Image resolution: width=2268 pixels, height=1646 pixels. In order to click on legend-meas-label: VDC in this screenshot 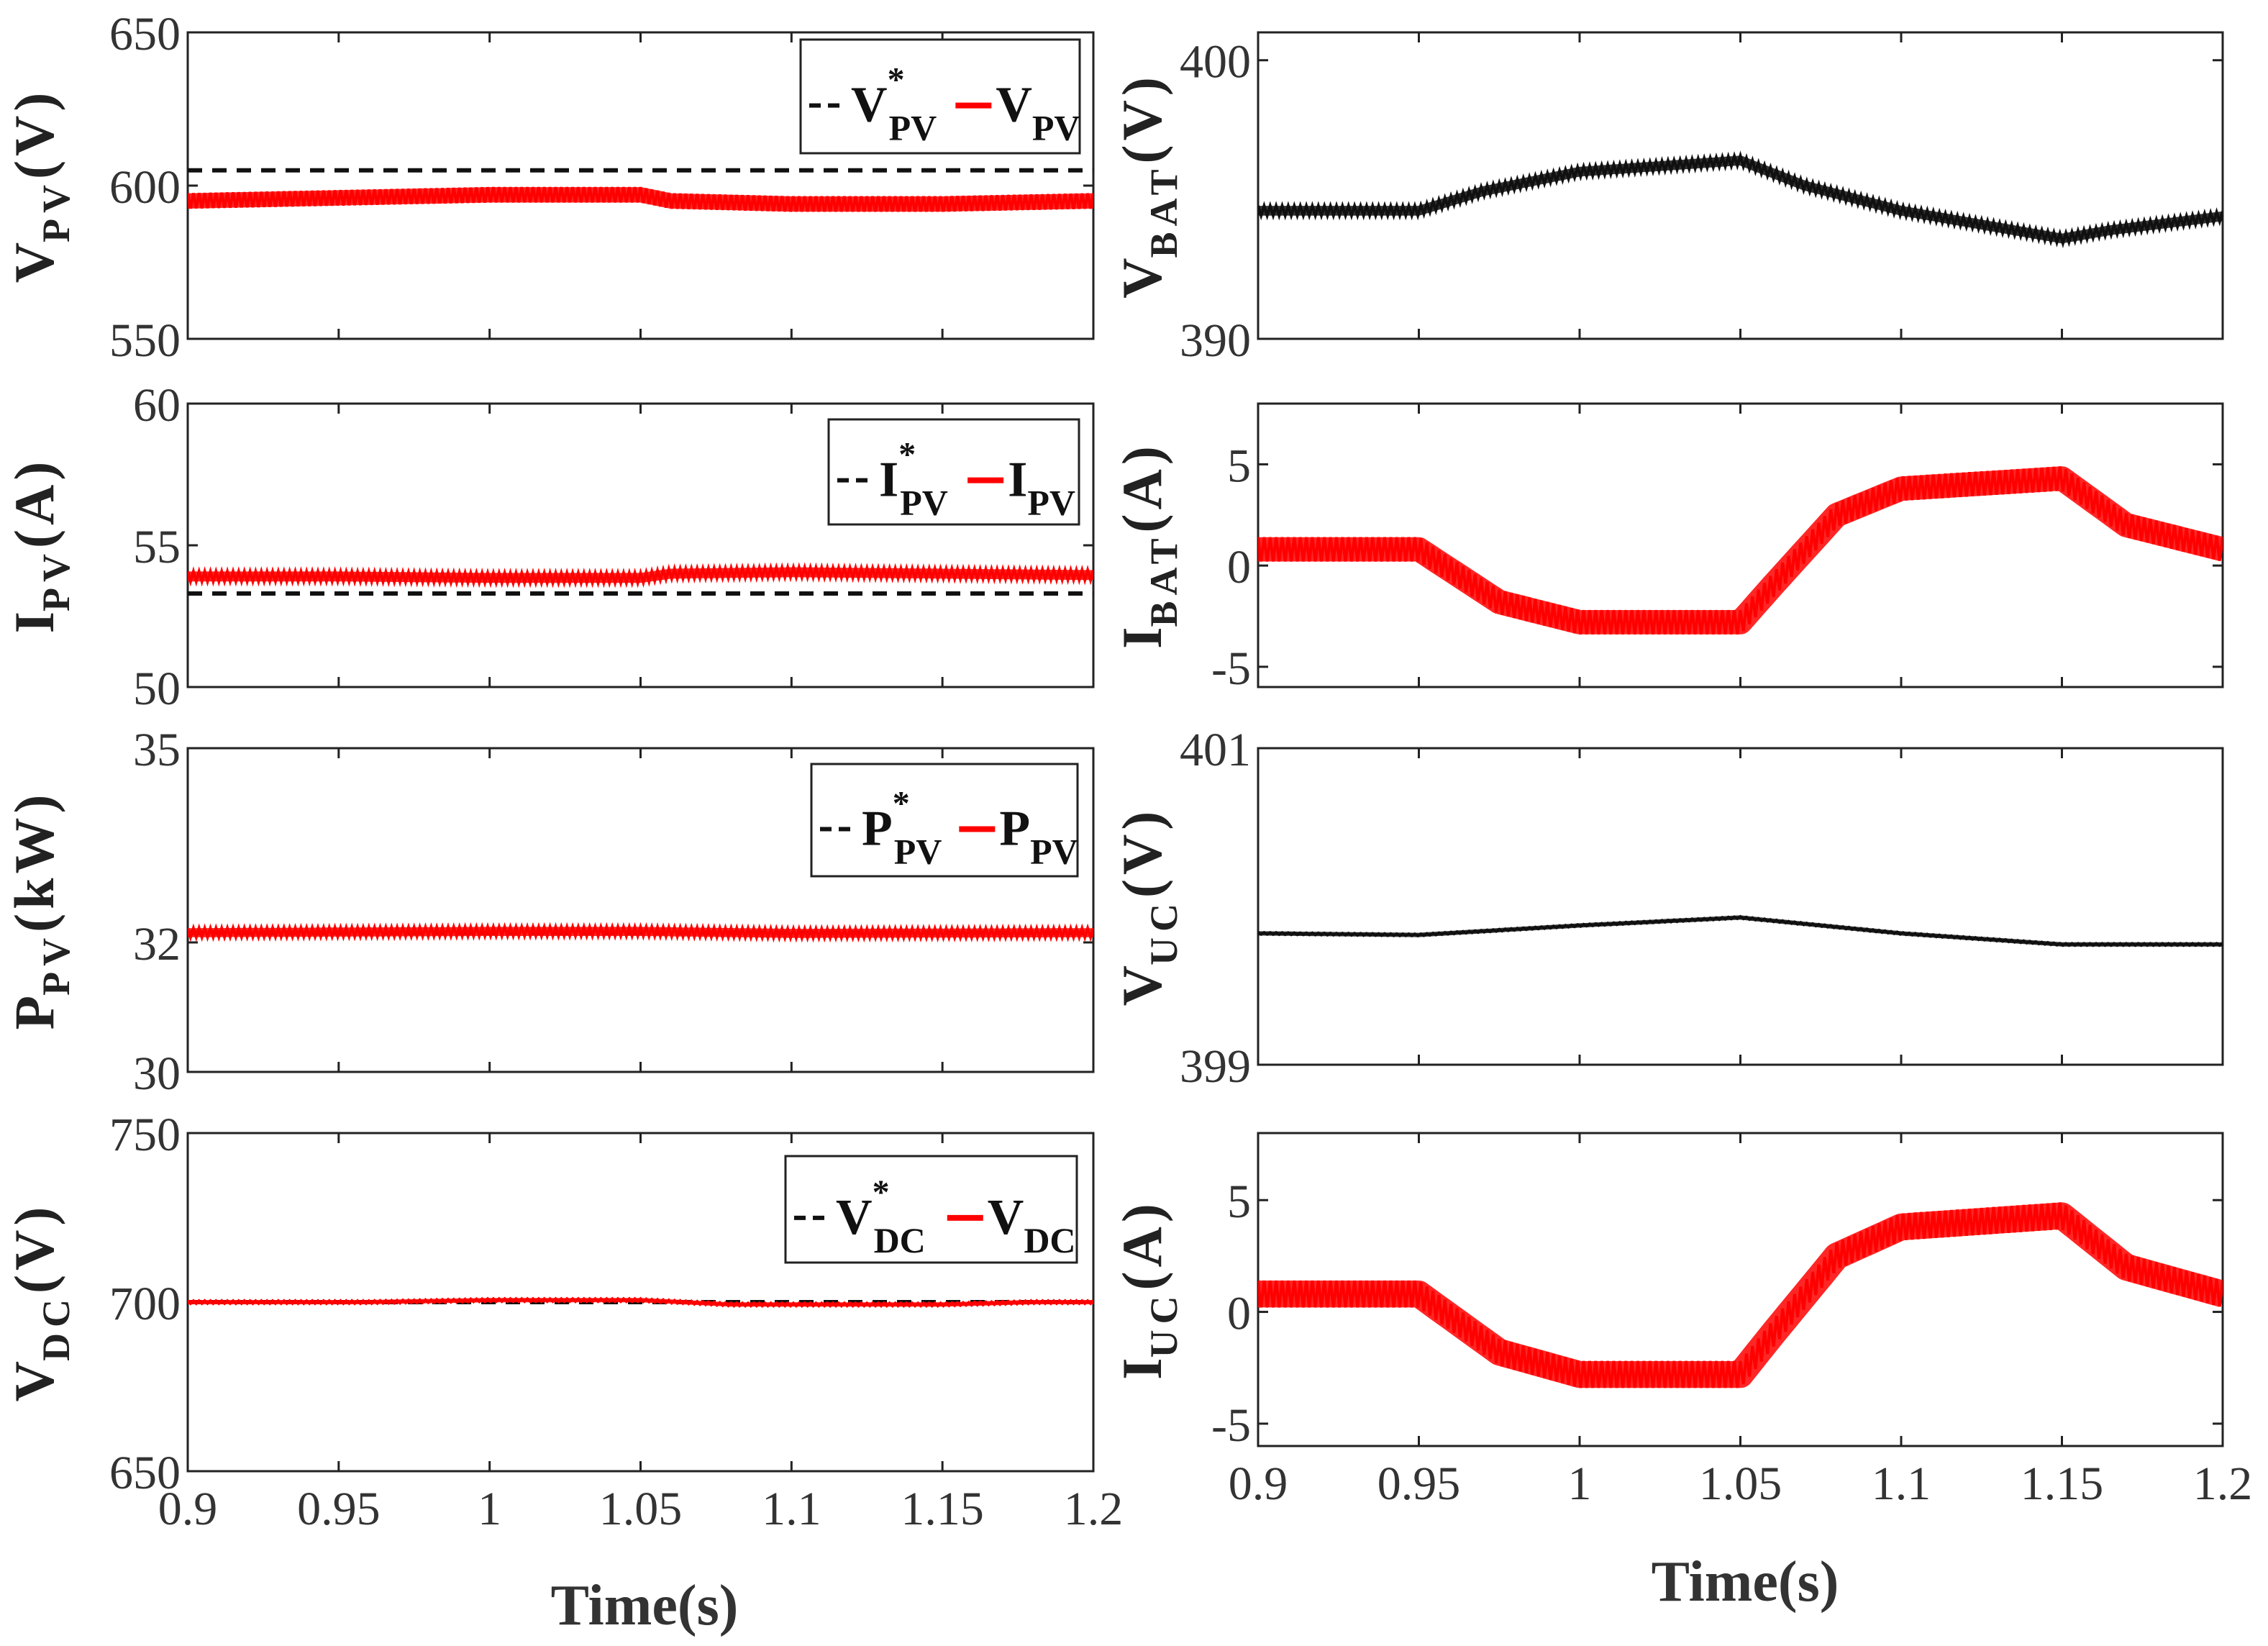, I will do `click(1032, 1225)`.